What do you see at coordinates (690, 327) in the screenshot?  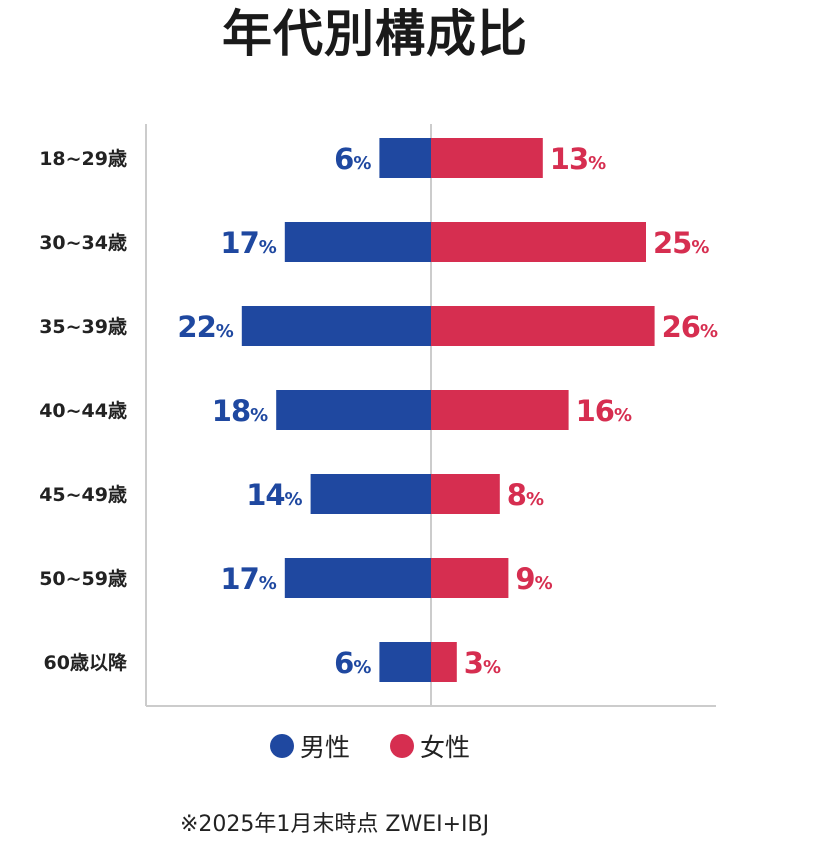 I see `data-label-female: 26%` at bounding box center [690, 327].